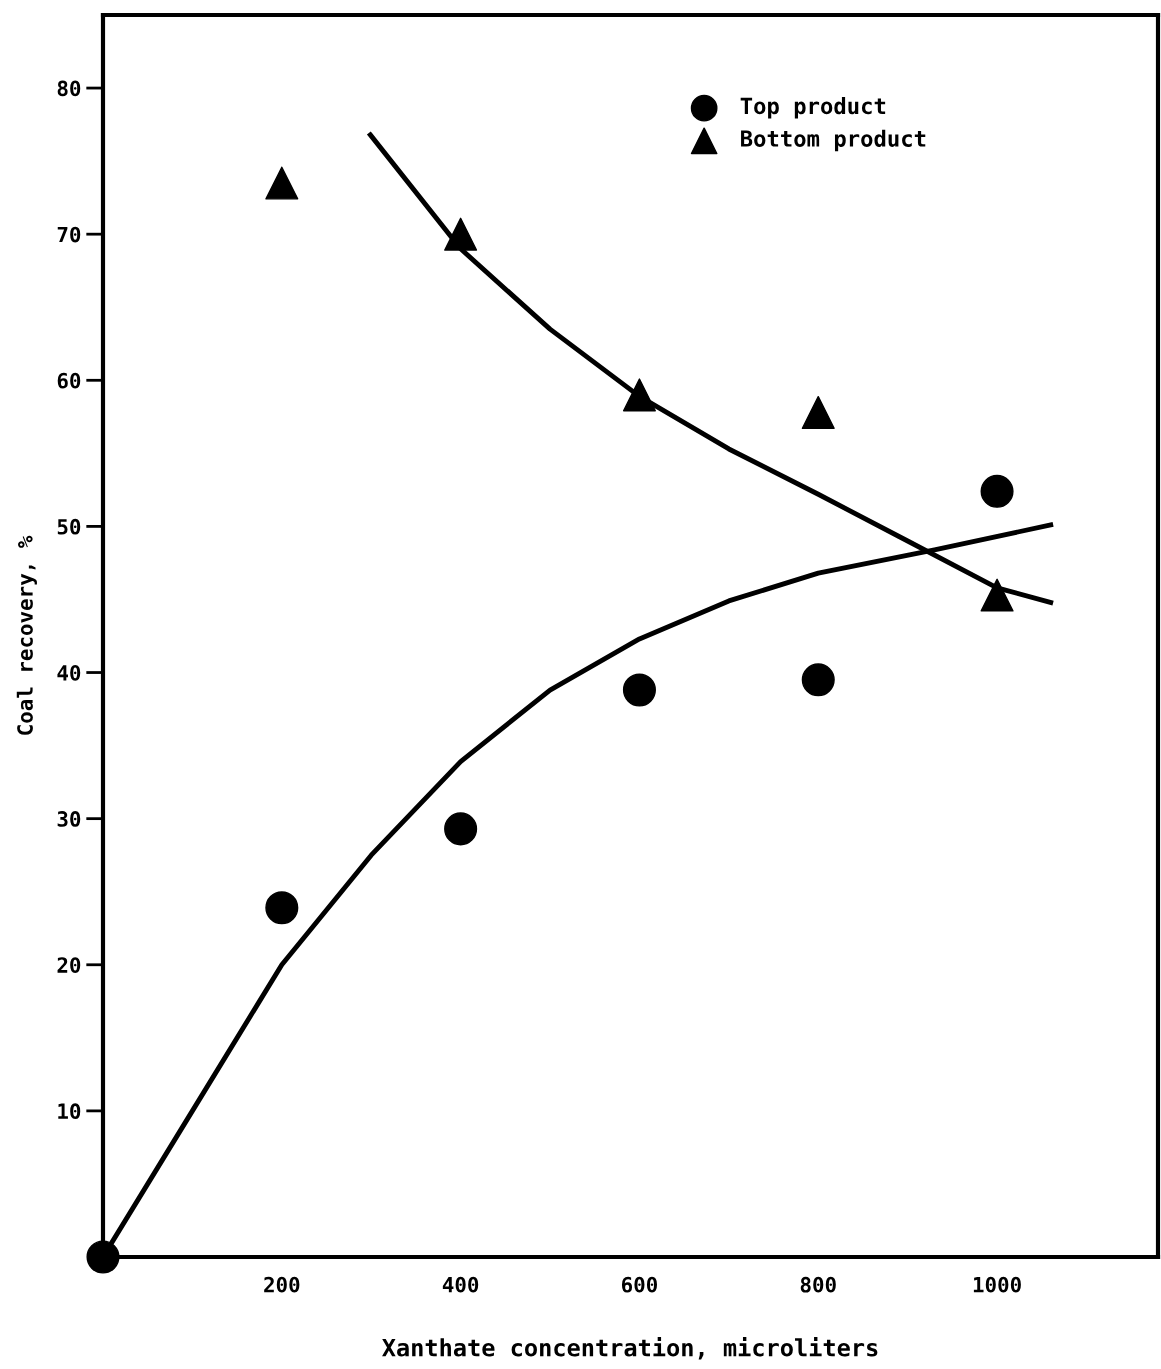 This screenshot has width=1161, height=1369. What do you see at coordinates (460, 1284) in the screenshot?
I see `x-tick-label: 400` at bounding box center [460, 1284].